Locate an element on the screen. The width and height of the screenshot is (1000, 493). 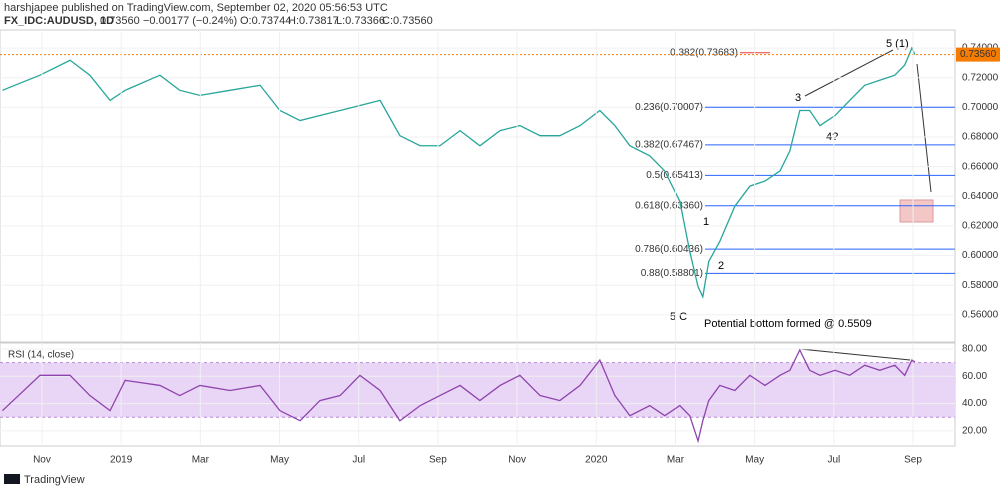
low: L:0.73366 is located at coordinates (360, 21).